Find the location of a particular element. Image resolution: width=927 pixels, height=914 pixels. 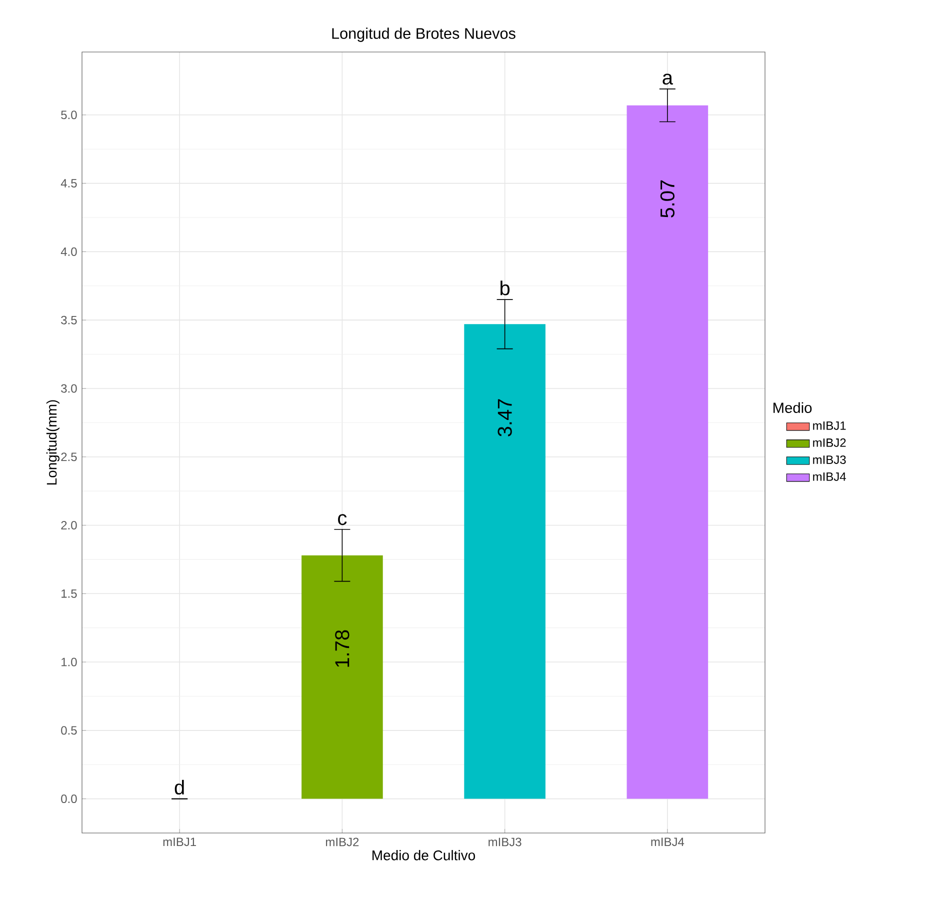

y-tick-label: 0.5 is located at coordinates (69, 730).